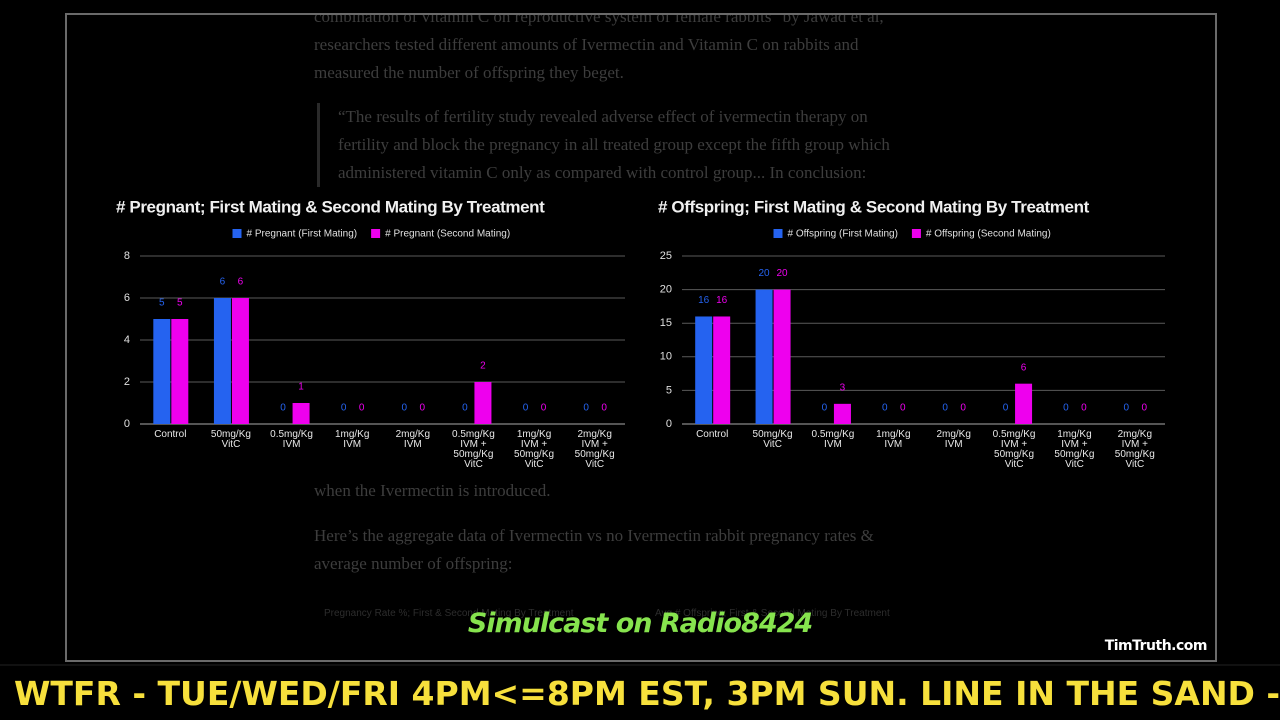  What do you see at coordinates (666, 290) in the screenshot?
I see `y-tick-label: 20` at bounding box center [666, 290].